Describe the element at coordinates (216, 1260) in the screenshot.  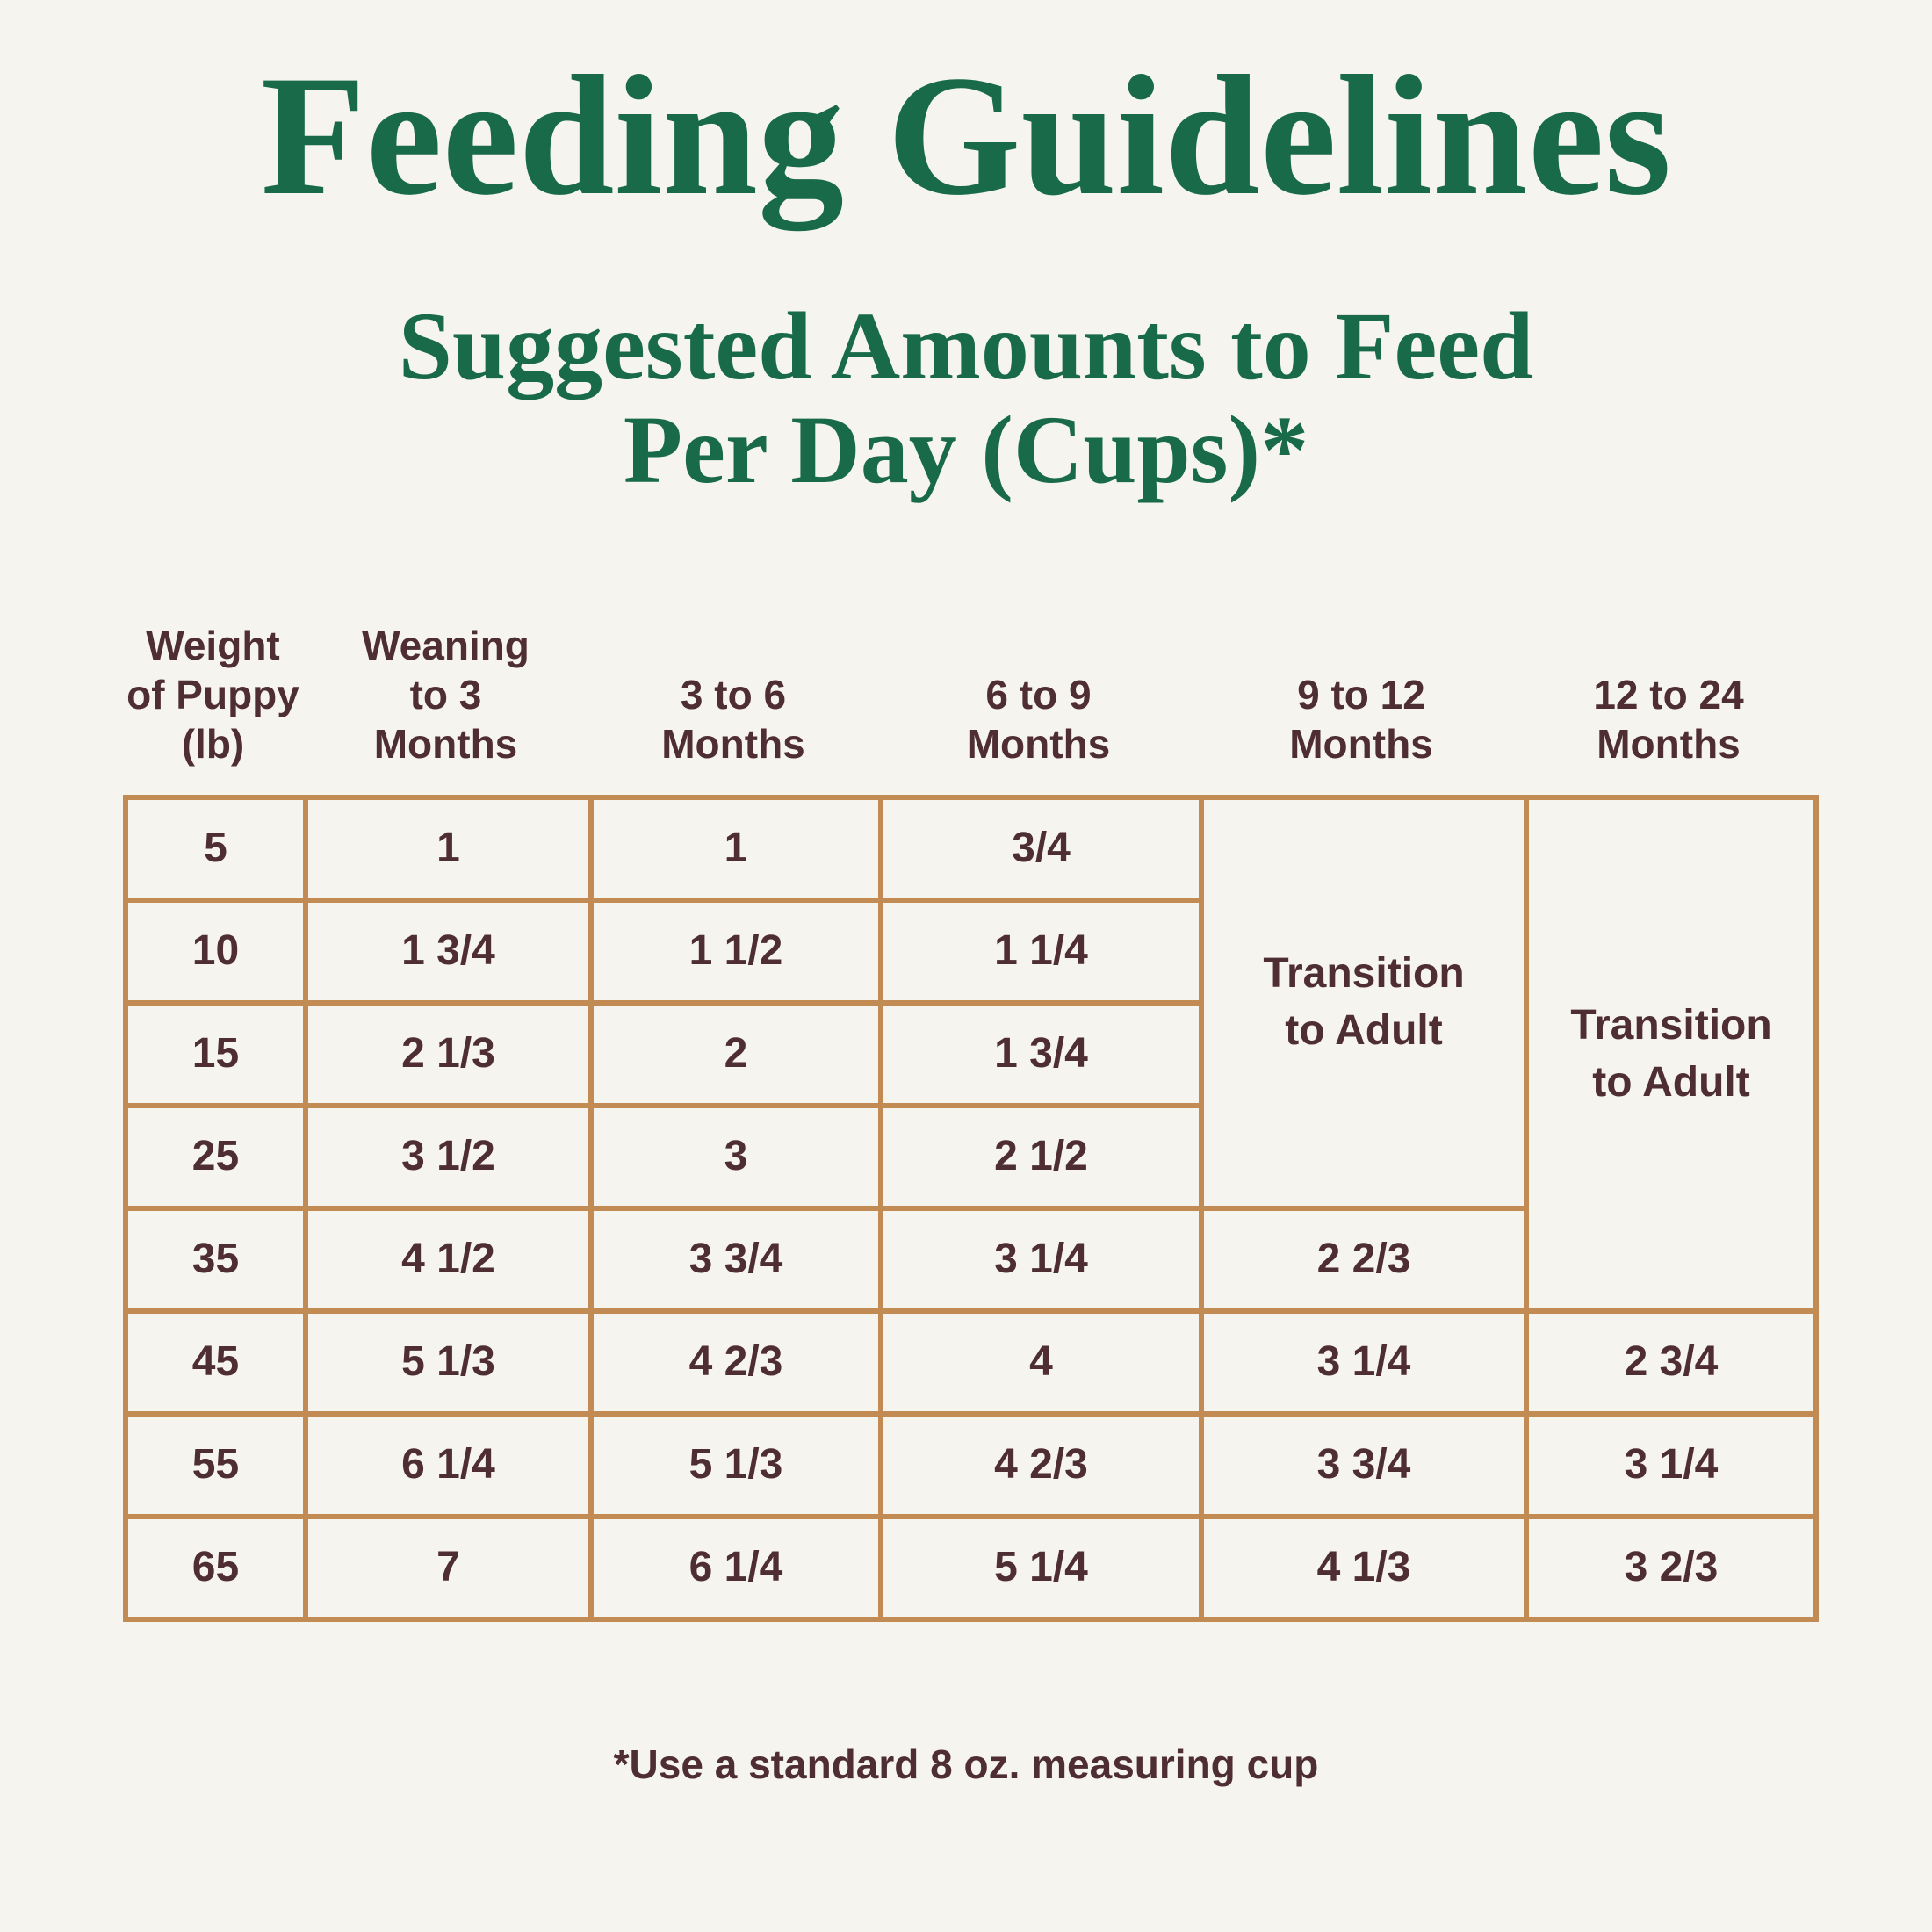
I see `weight-cell: 35` at that location.